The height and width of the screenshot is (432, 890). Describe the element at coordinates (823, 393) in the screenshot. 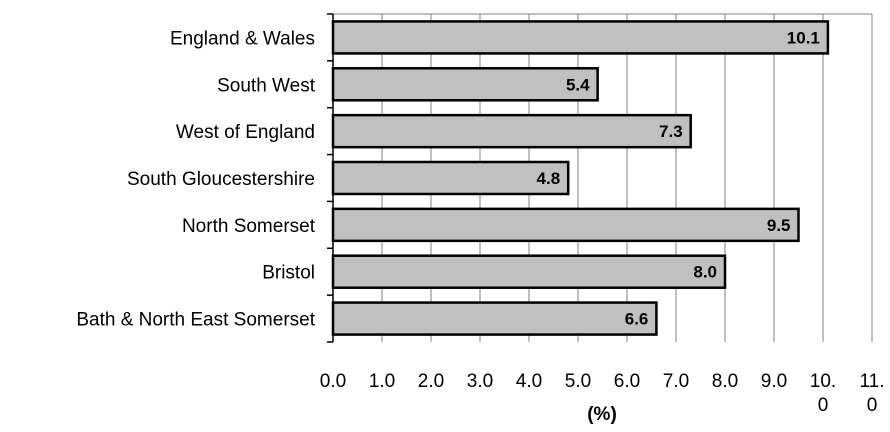

I see `x-tick-label: 10. 0` at that location.